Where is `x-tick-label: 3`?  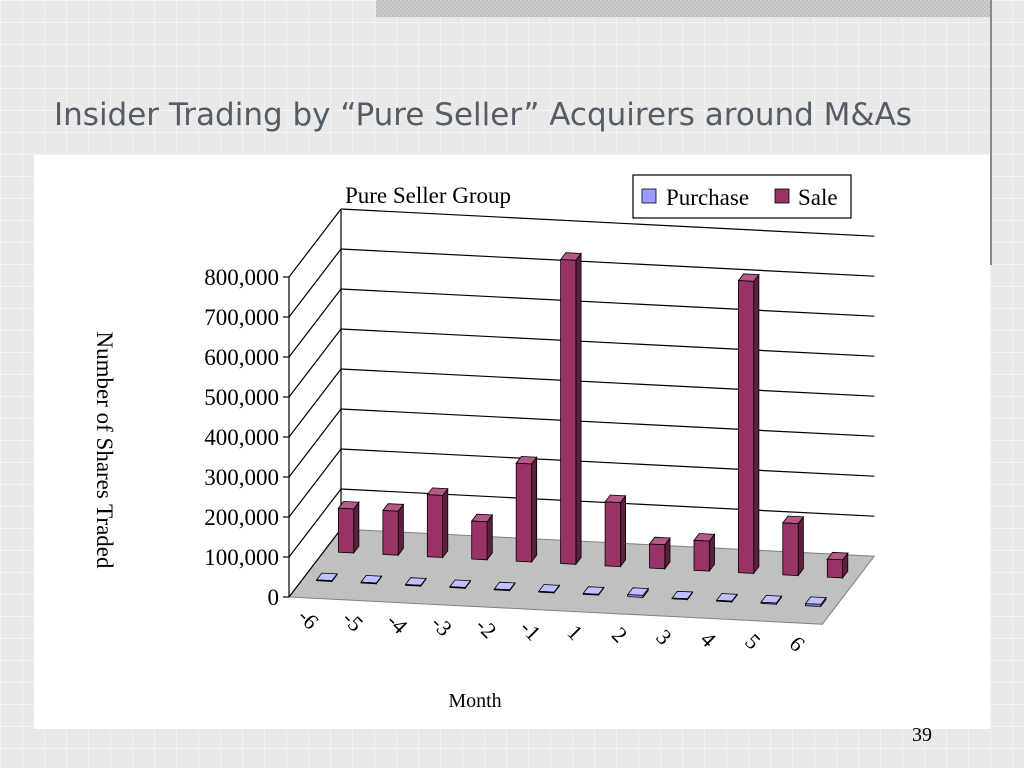
x-tick-label: 3 is located at coordinates (663, 636).